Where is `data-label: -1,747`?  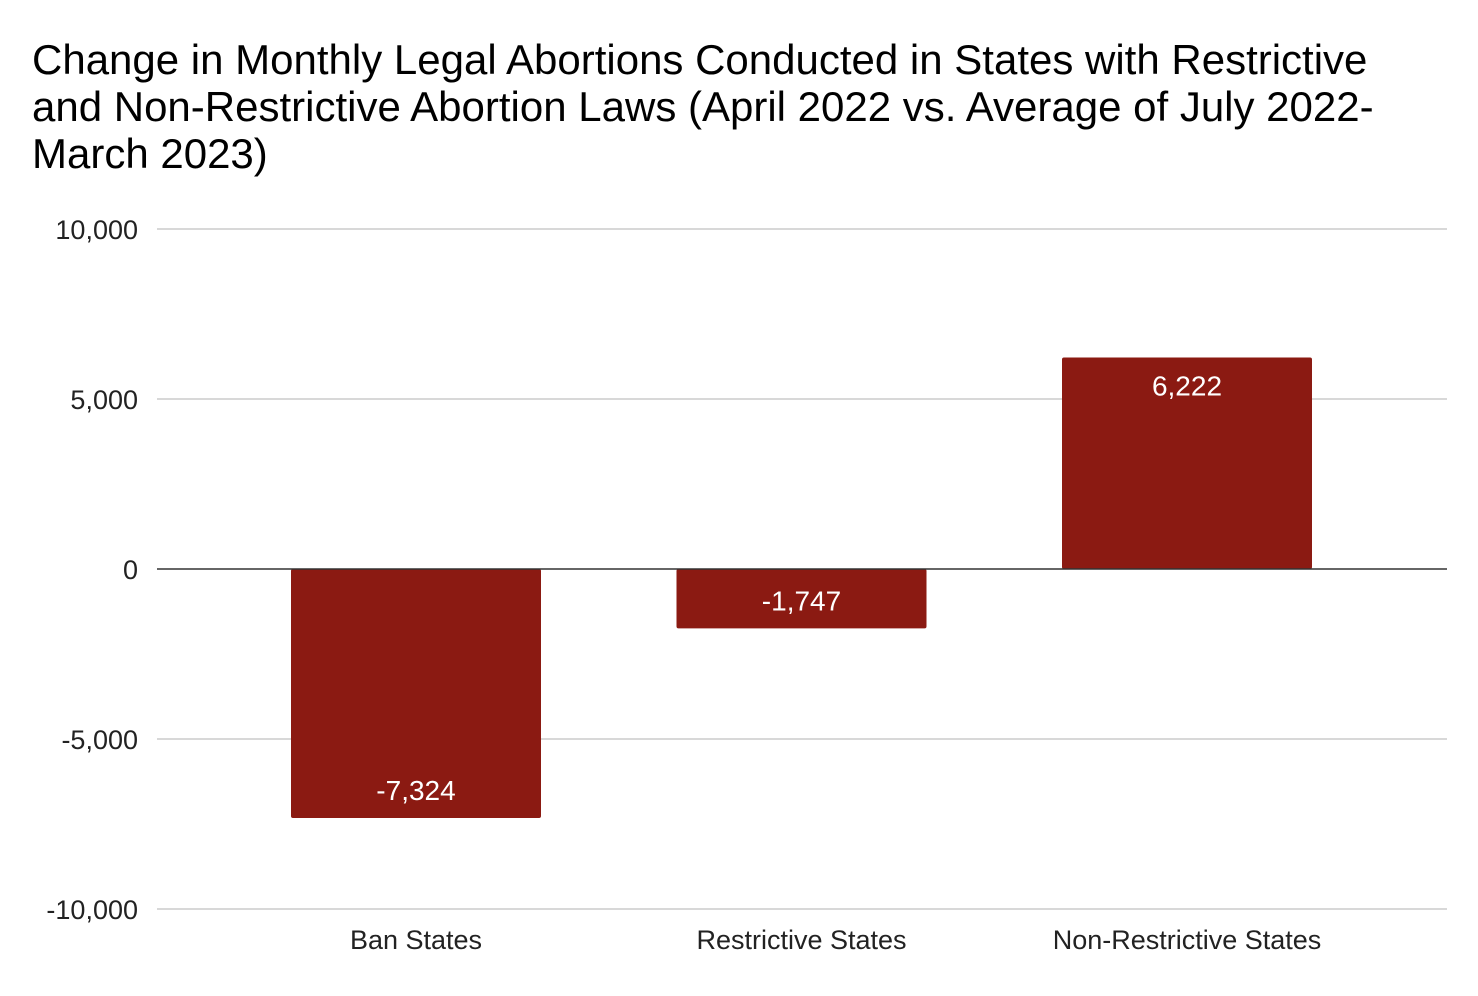
data-label: -1,747 is located at coordinates (801, 600).